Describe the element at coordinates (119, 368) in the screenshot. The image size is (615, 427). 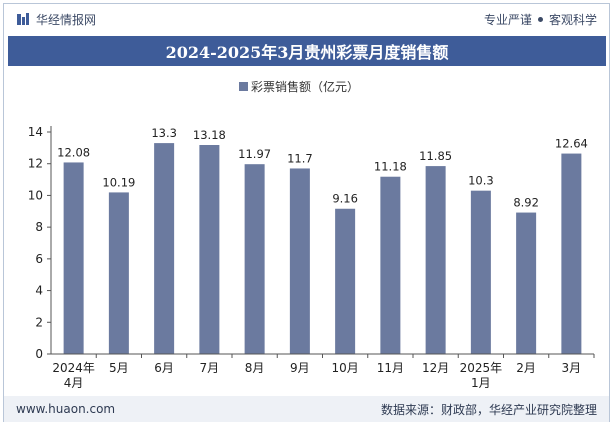
I see `x-tick-label: 5月` at that location.